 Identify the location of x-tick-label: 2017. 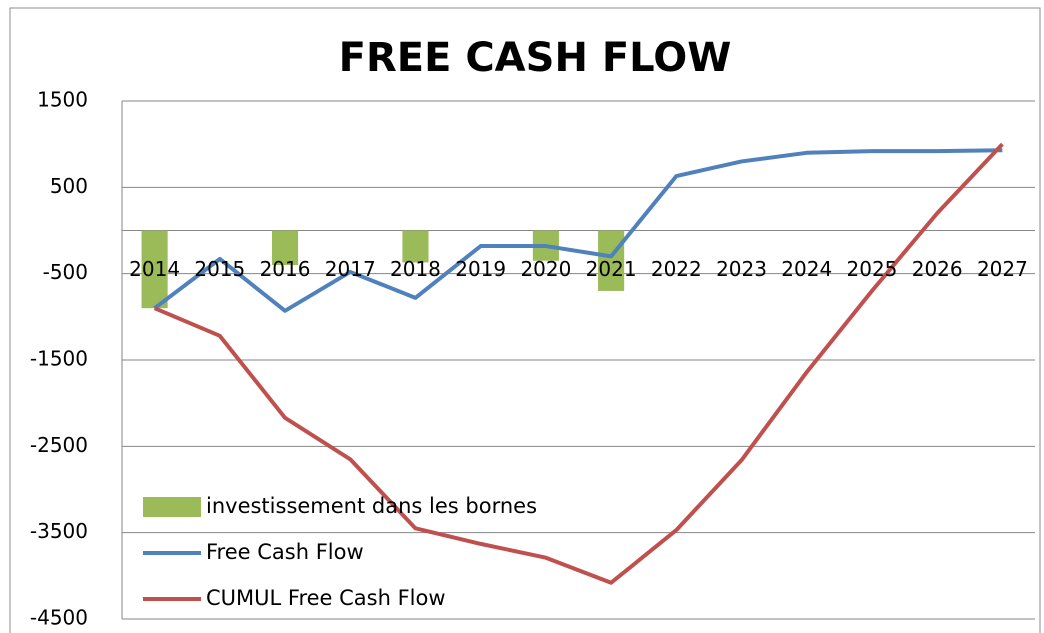
(350, 269).